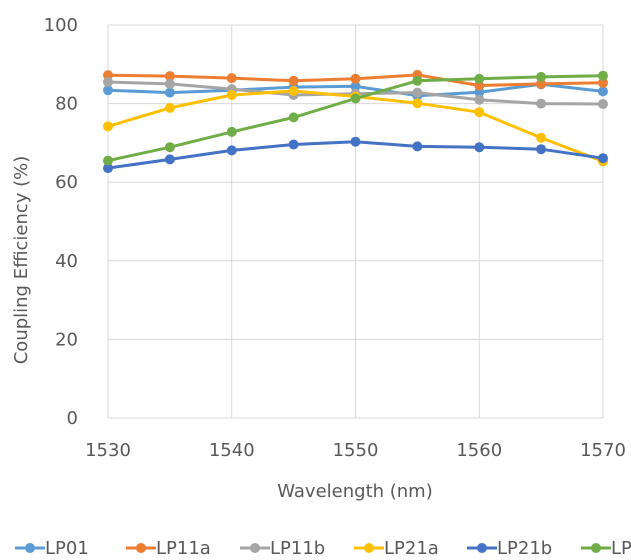 Image resolution: width=631 pixels, height=560 pixels. Describe the element at coordinates (232, 450) in the screenshot. I see `x-tick-label: 1540` at that location.